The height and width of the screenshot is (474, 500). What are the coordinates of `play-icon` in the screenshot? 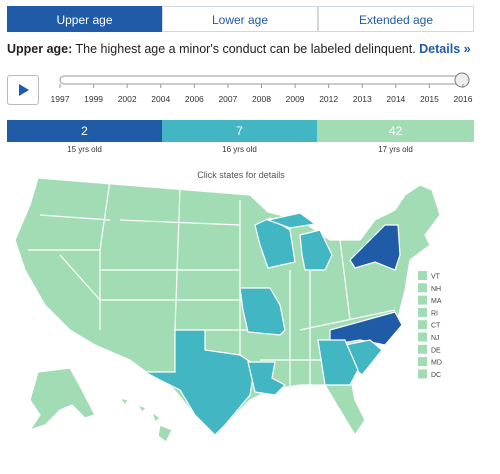 It's located at (24, 90).